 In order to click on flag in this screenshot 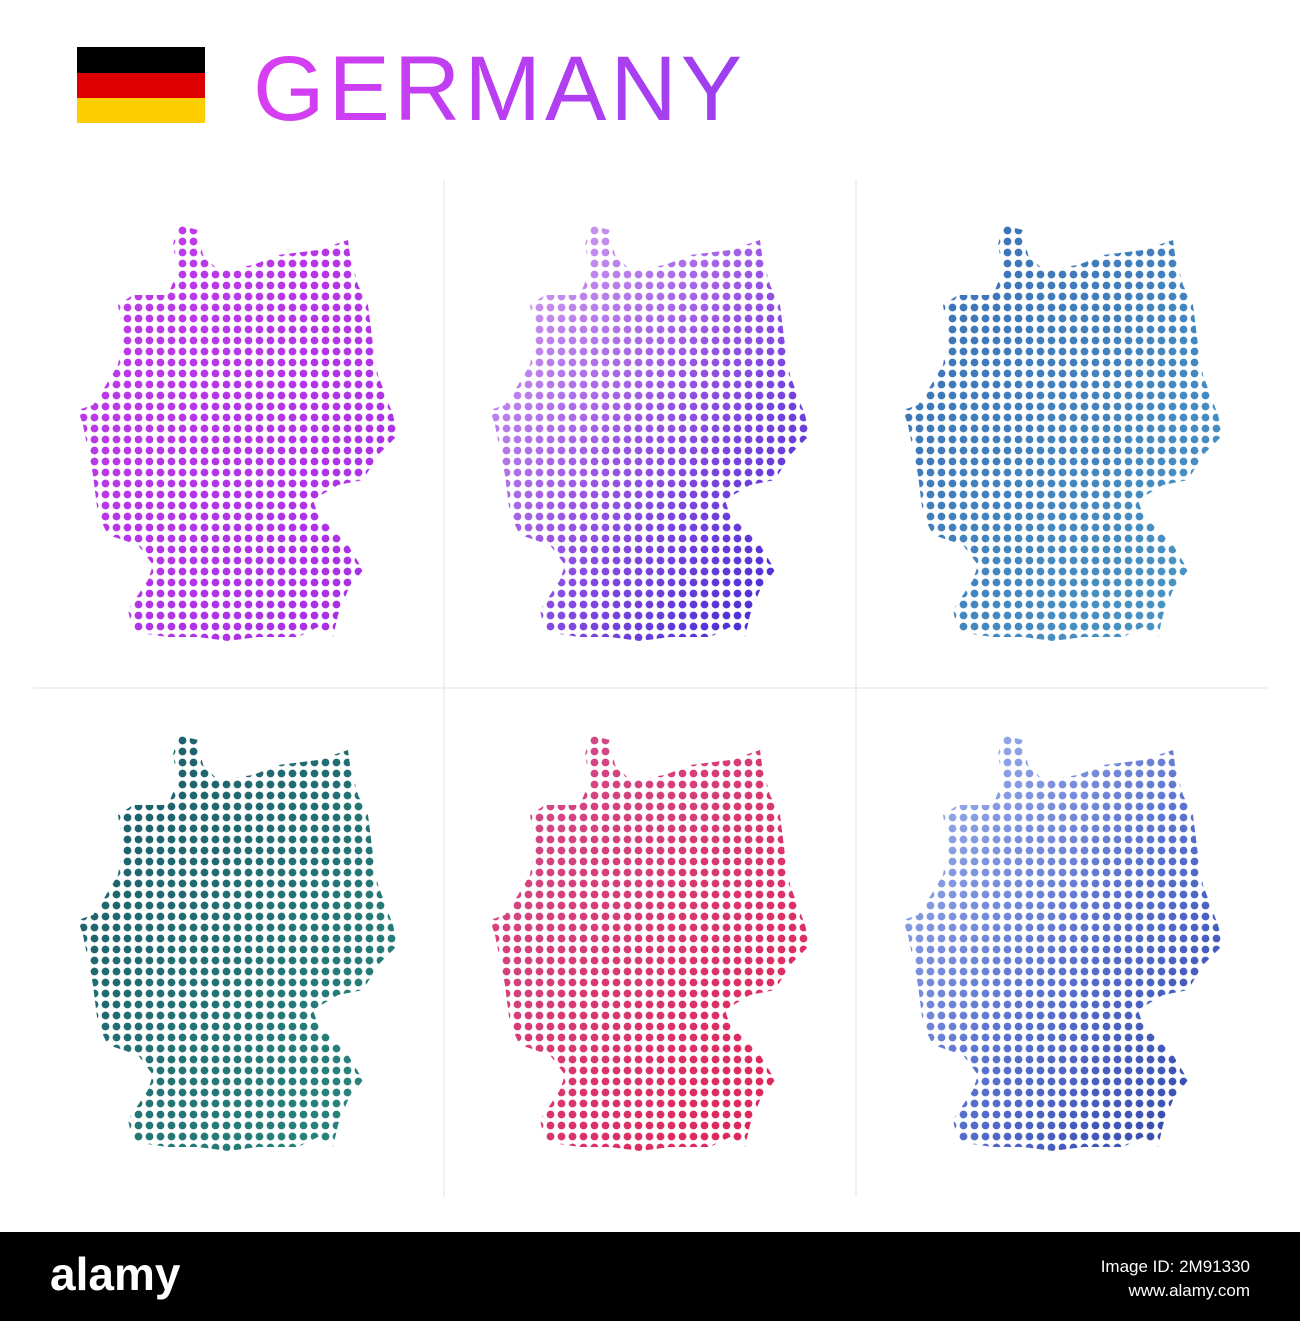, I will do `click(141, 85)`.